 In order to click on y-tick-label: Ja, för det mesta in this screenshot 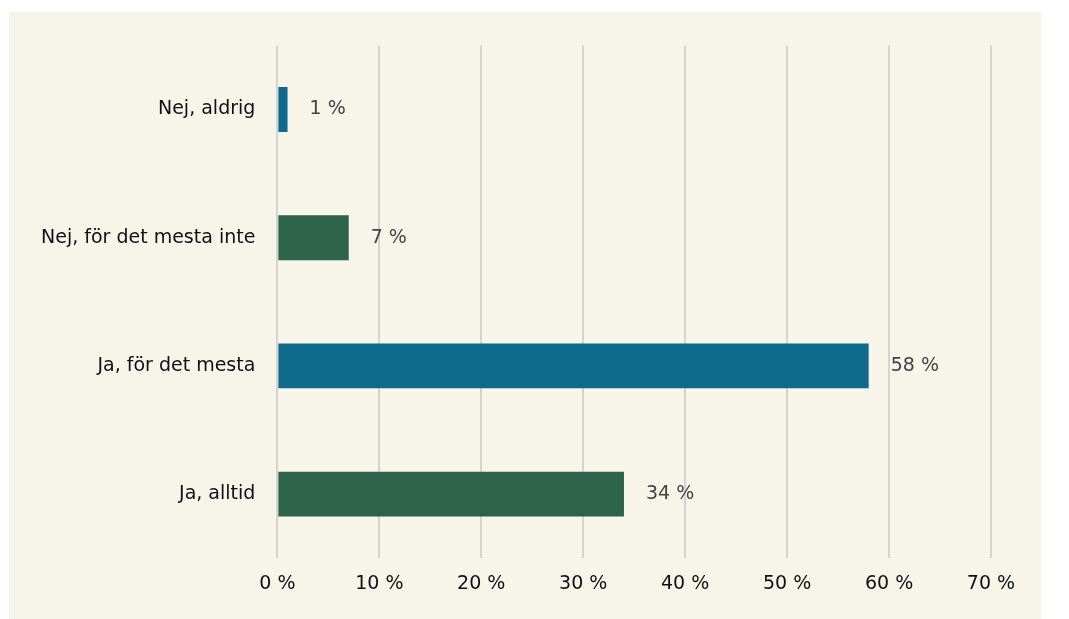, I will do `click(176, 363)`.